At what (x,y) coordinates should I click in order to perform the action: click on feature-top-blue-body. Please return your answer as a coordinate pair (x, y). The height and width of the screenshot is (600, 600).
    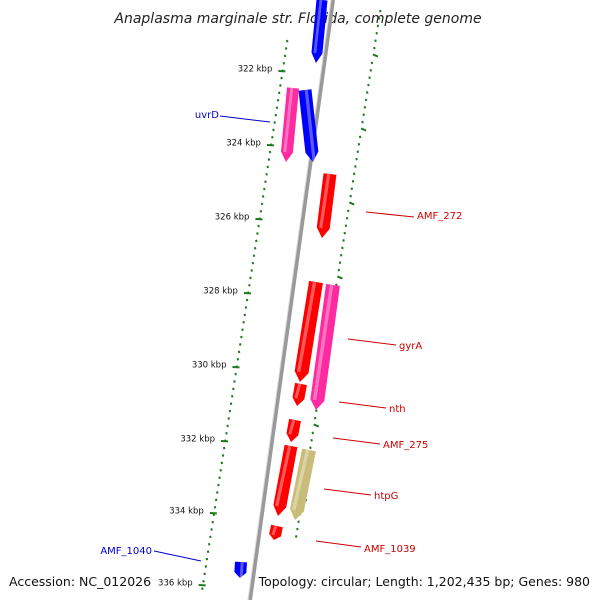
    Looking at the image, I should click on (319, 31).